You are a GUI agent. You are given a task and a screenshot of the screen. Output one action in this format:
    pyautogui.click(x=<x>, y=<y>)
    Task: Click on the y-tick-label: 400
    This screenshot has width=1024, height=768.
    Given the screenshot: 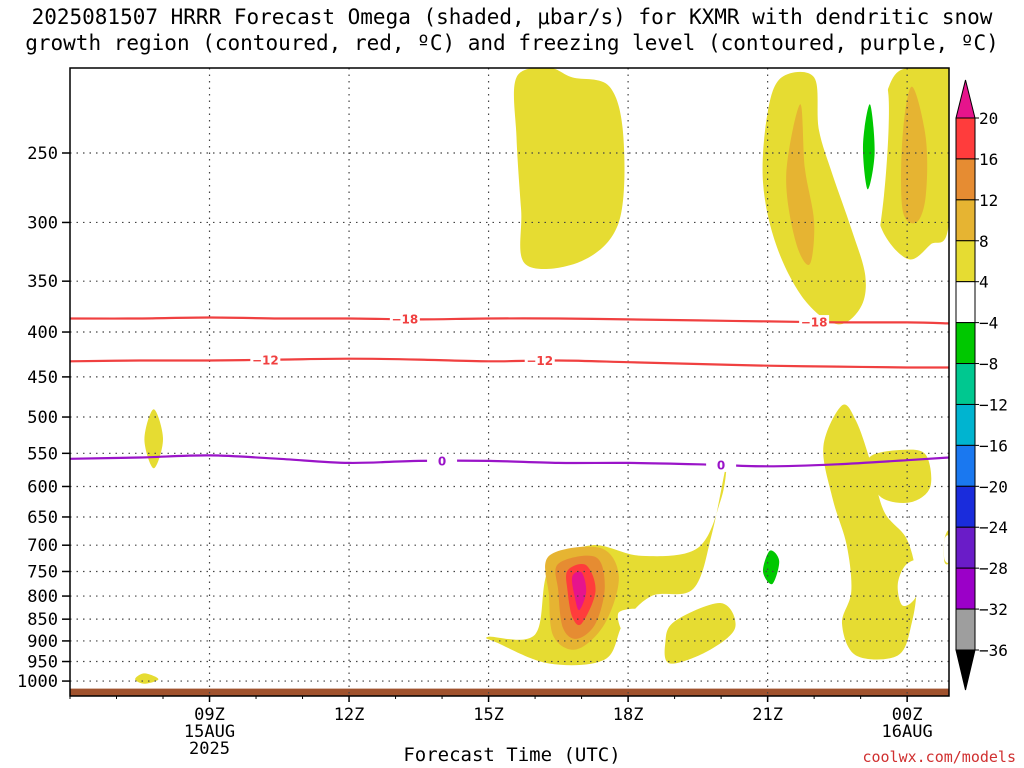 What is the action you would take?
    pyautogui.click(x=42, y=333)
    